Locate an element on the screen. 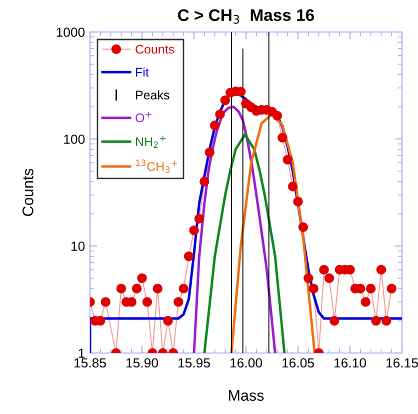 The height and width of the screenshot is (414, 418). legend-label: Counts is located at coordinates (155, 49).